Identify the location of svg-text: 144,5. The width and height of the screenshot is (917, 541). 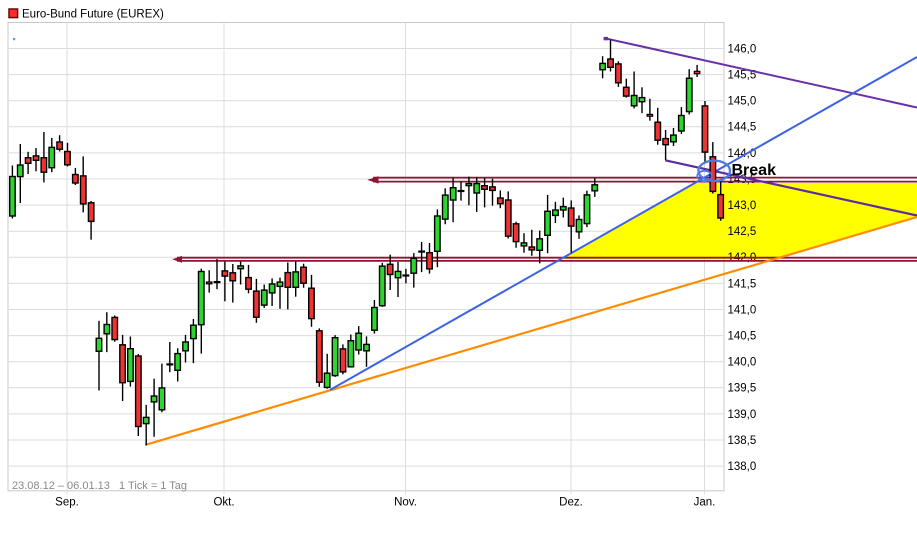
(742, 128).